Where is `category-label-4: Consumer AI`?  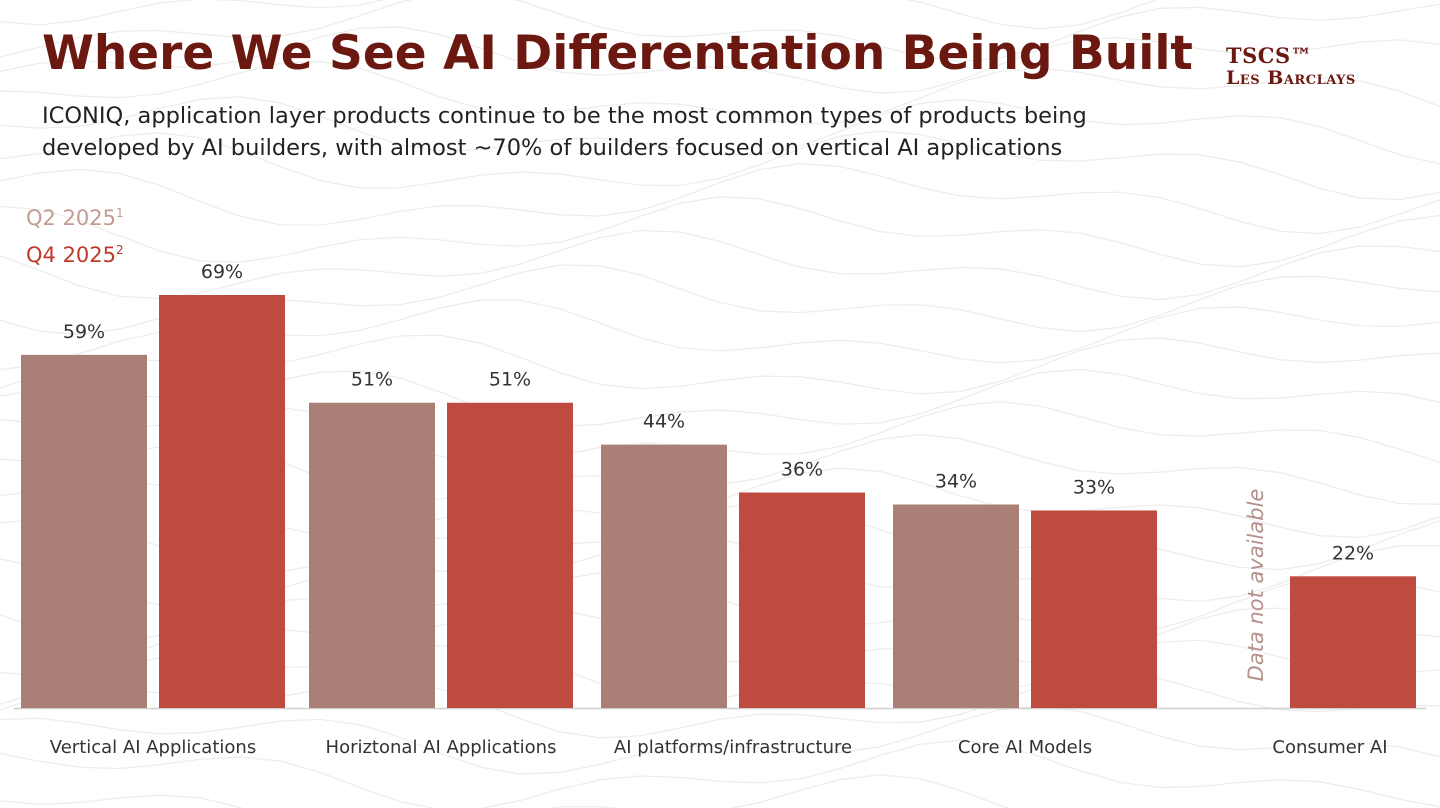 category-label-4: Consumer AI is located at coordinates (1329, 747).